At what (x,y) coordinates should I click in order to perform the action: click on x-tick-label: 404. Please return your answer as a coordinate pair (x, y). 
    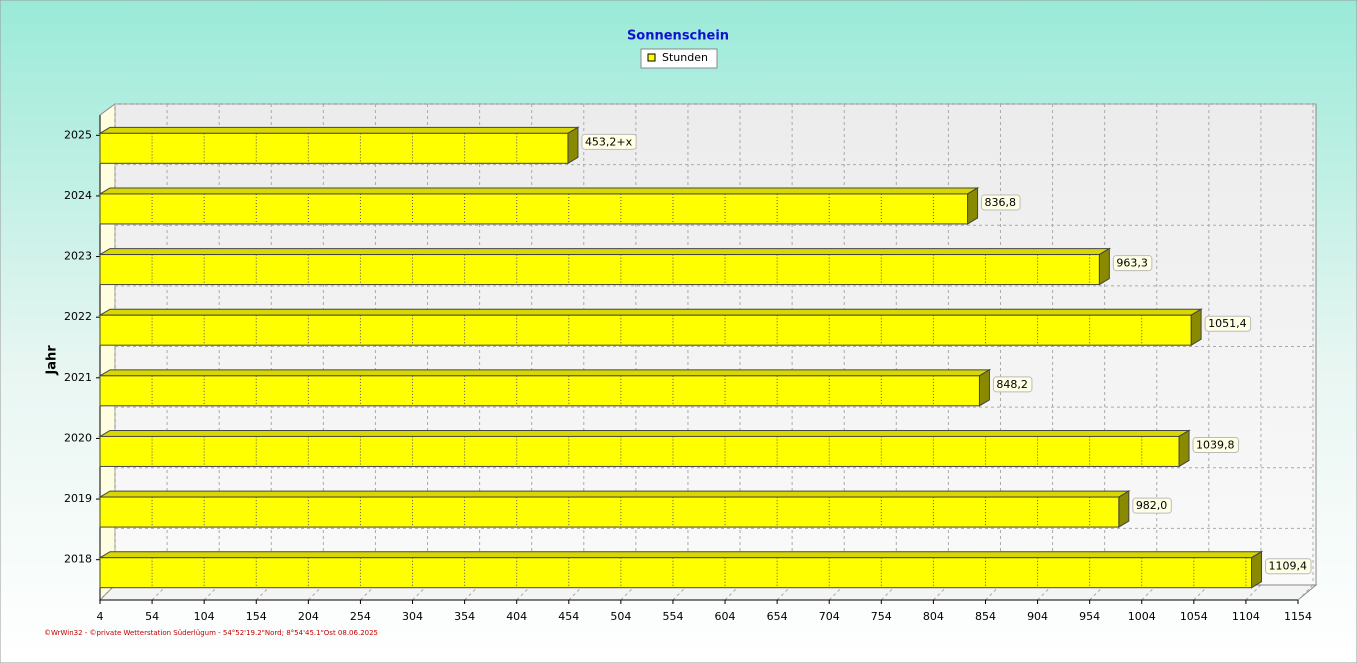
    Looking at the image, I should click on (516, 616).